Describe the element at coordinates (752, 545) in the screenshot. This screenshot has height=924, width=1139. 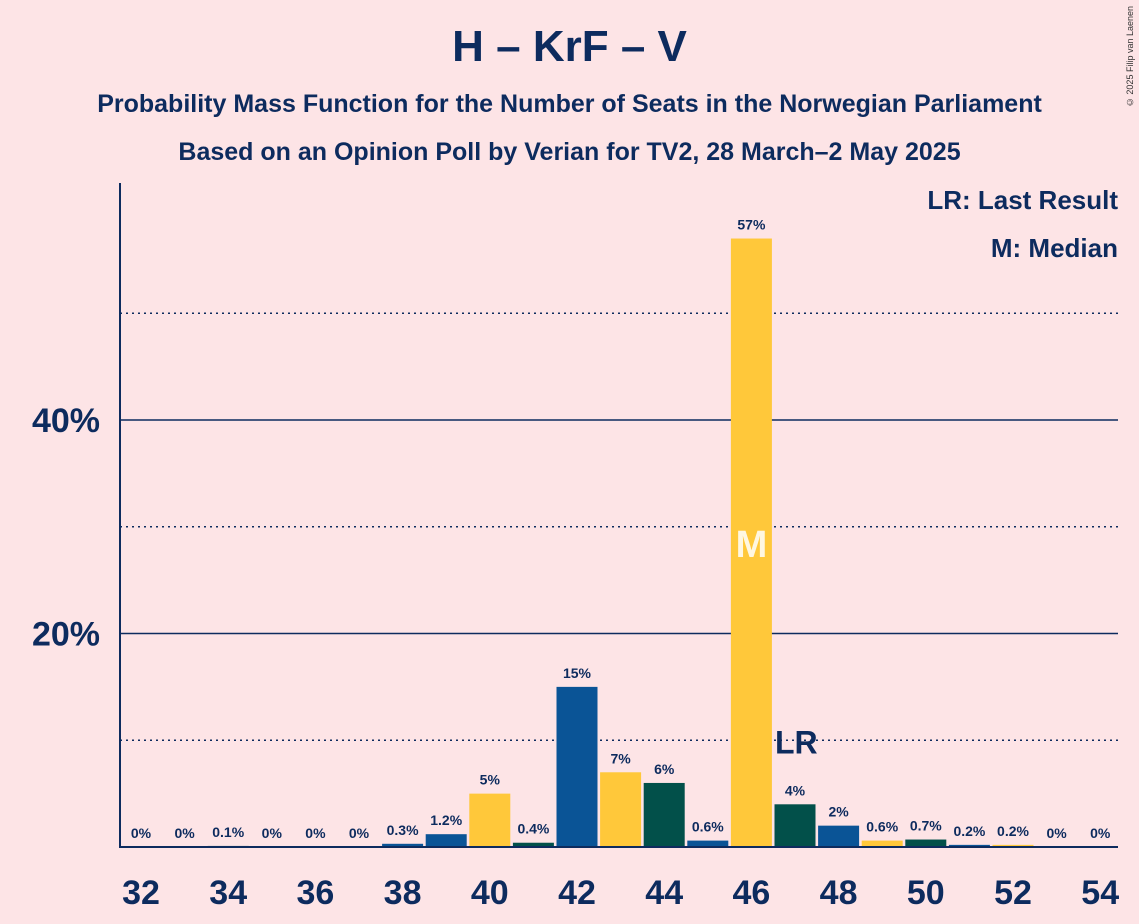
I see `median-marker: M` at that location.